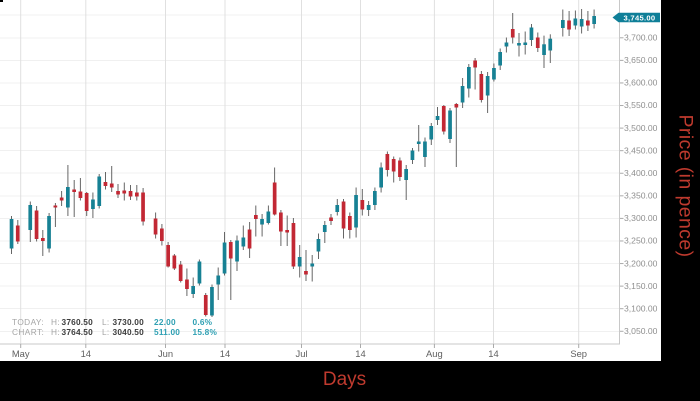  I want to click on svg-text: 3,200.00, so click(641, 263).